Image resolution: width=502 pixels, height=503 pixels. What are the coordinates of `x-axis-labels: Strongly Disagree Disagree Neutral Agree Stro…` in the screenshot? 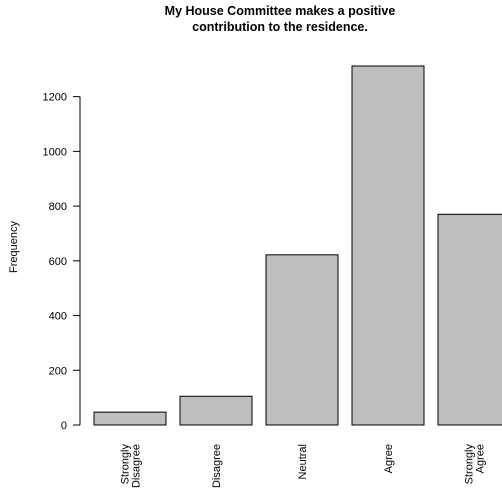 It's located at (303, 466).